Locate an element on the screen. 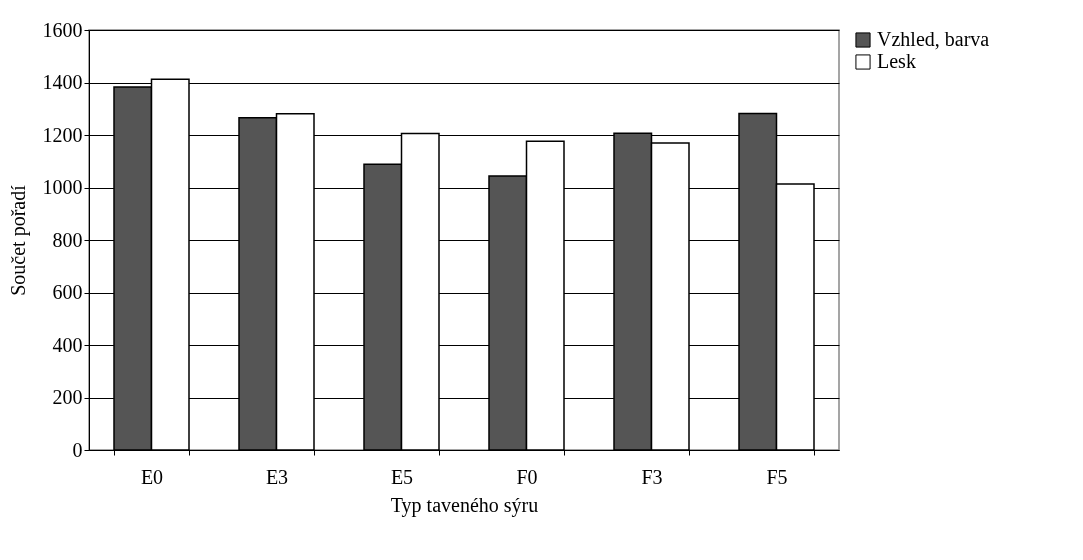 This screenshot has height=560, width=1083. y-tick-label: 600 is located at coordinates (67, 292).